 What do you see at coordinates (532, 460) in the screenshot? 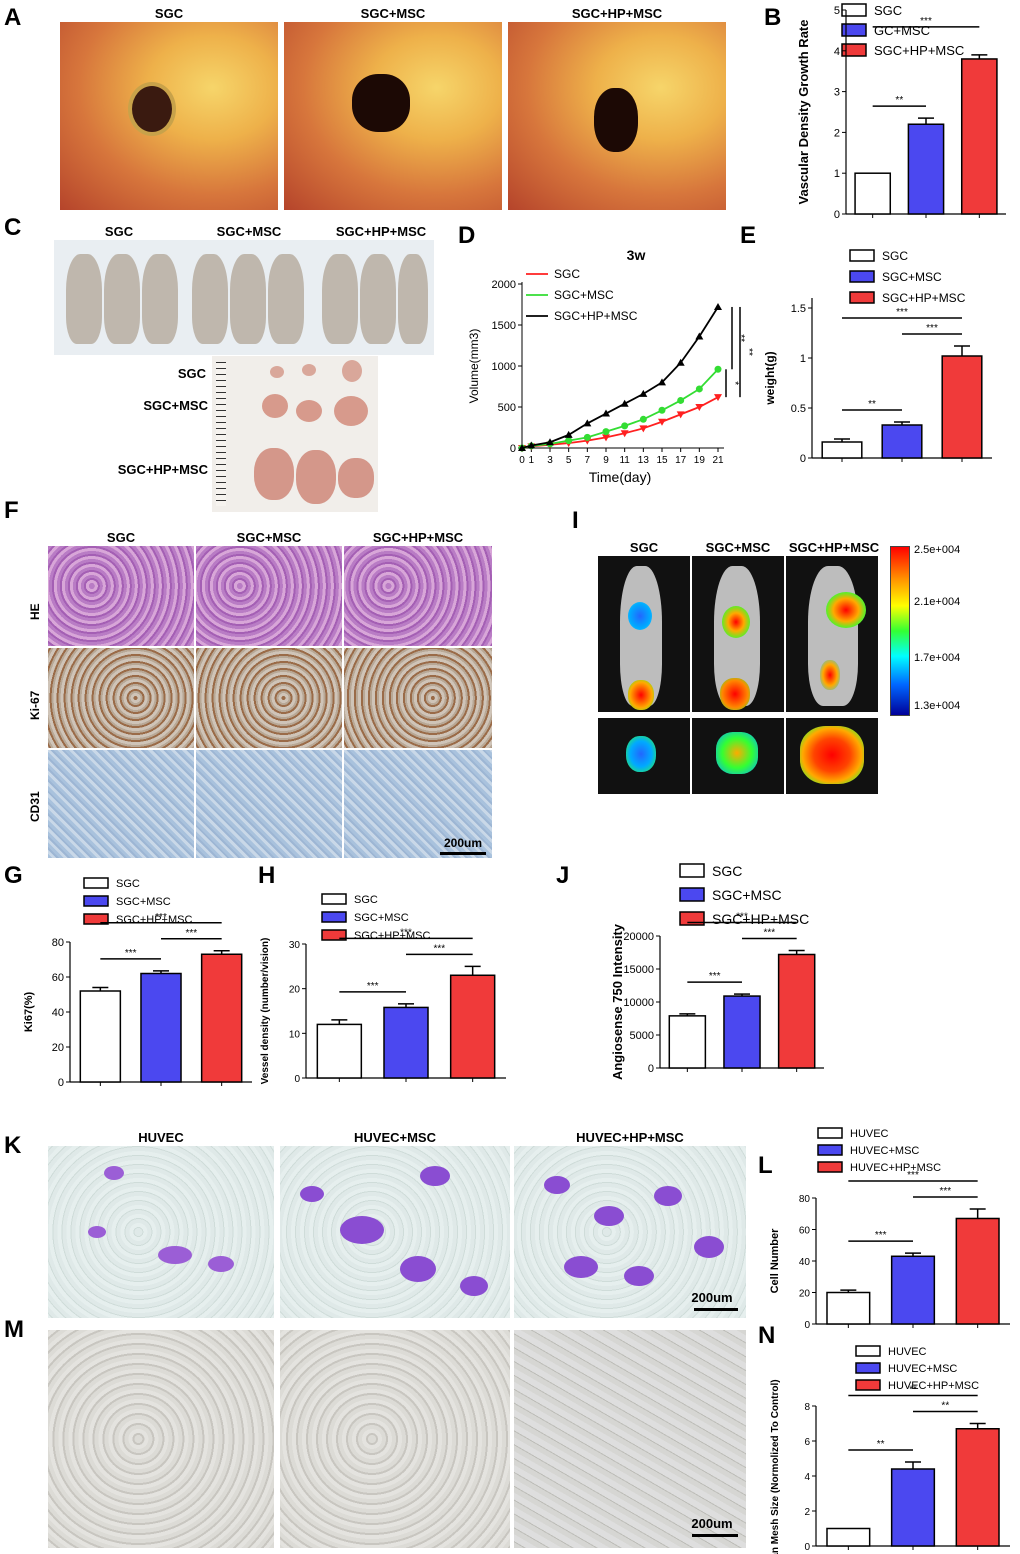
I see `x-tick-label: 1` at bounding box center [532, 460].